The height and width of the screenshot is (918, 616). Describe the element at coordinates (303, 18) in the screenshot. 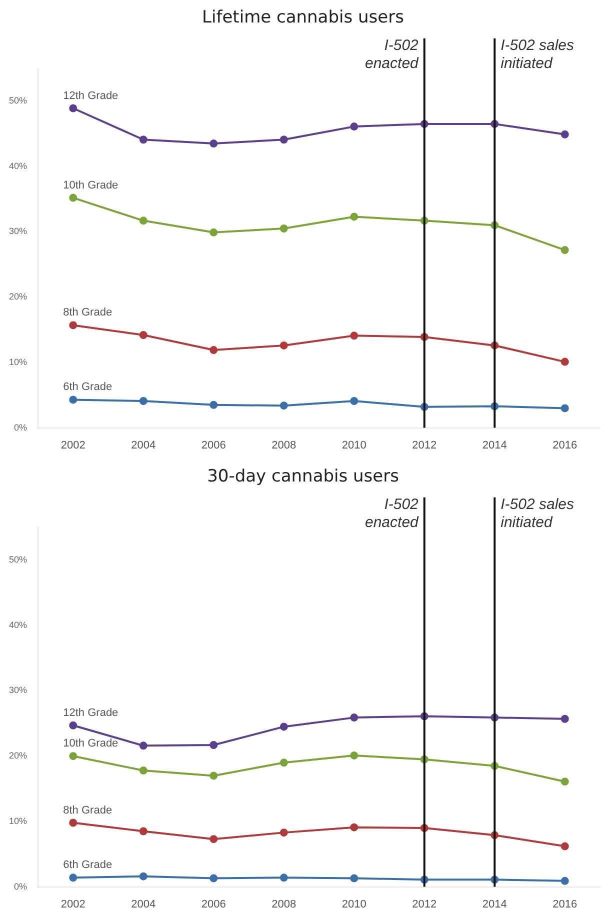

I see `chart-title: Lifetime cannabis users` at that location.